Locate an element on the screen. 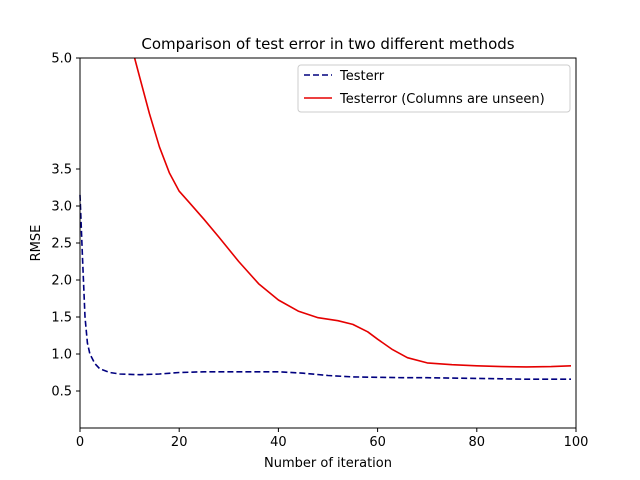 This screenshot has height=480, width=640. y-axis-label: RMSE is located at coordinates (36, 243).